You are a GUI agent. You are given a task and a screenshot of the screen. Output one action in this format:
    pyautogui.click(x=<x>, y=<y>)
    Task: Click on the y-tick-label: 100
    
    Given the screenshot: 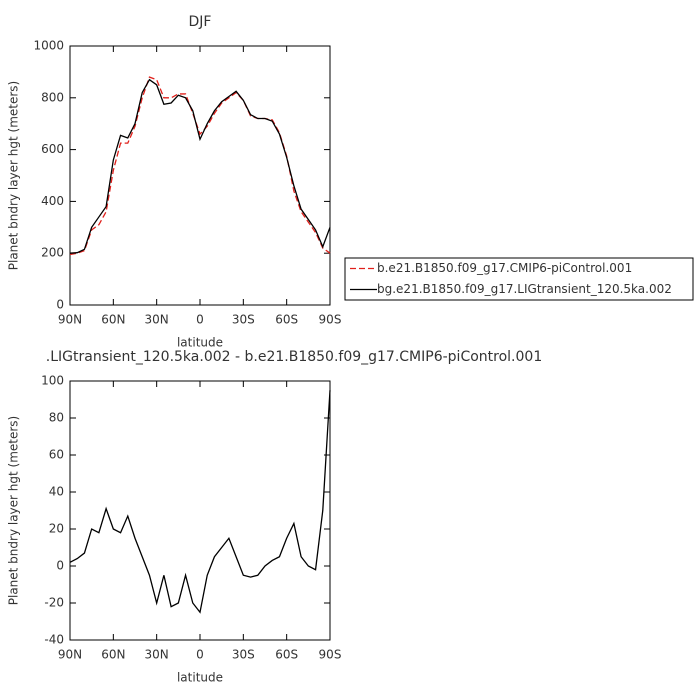 What is the action you would take?
    pyautogui.click(x=52, y=381)
    